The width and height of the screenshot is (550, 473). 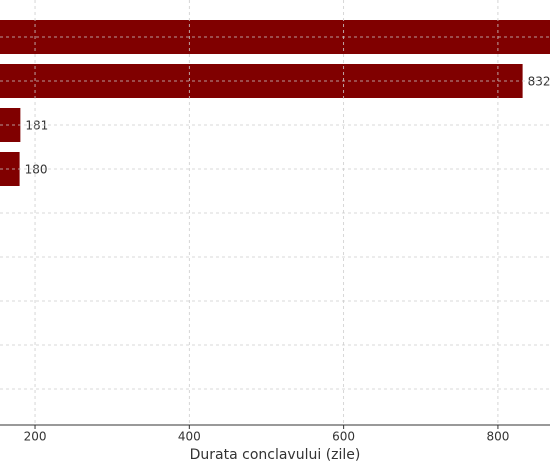 I want to click on value-label: 181, so click(x=36, y=126).